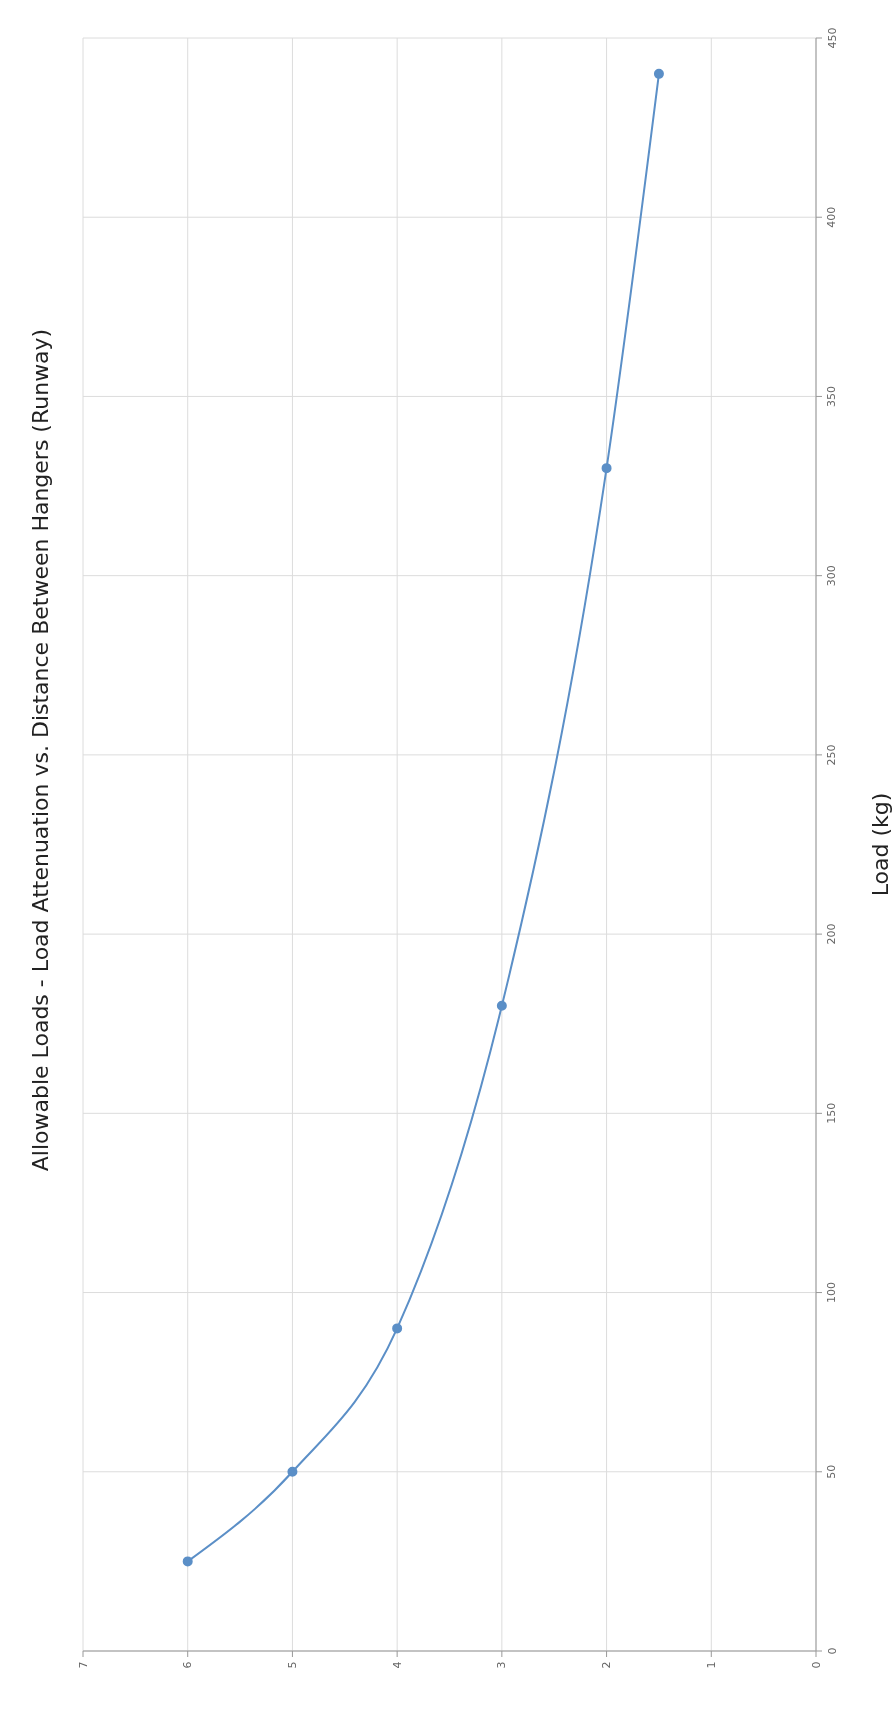  I want to click on x-tick-label: 0, so click(816, 1665).